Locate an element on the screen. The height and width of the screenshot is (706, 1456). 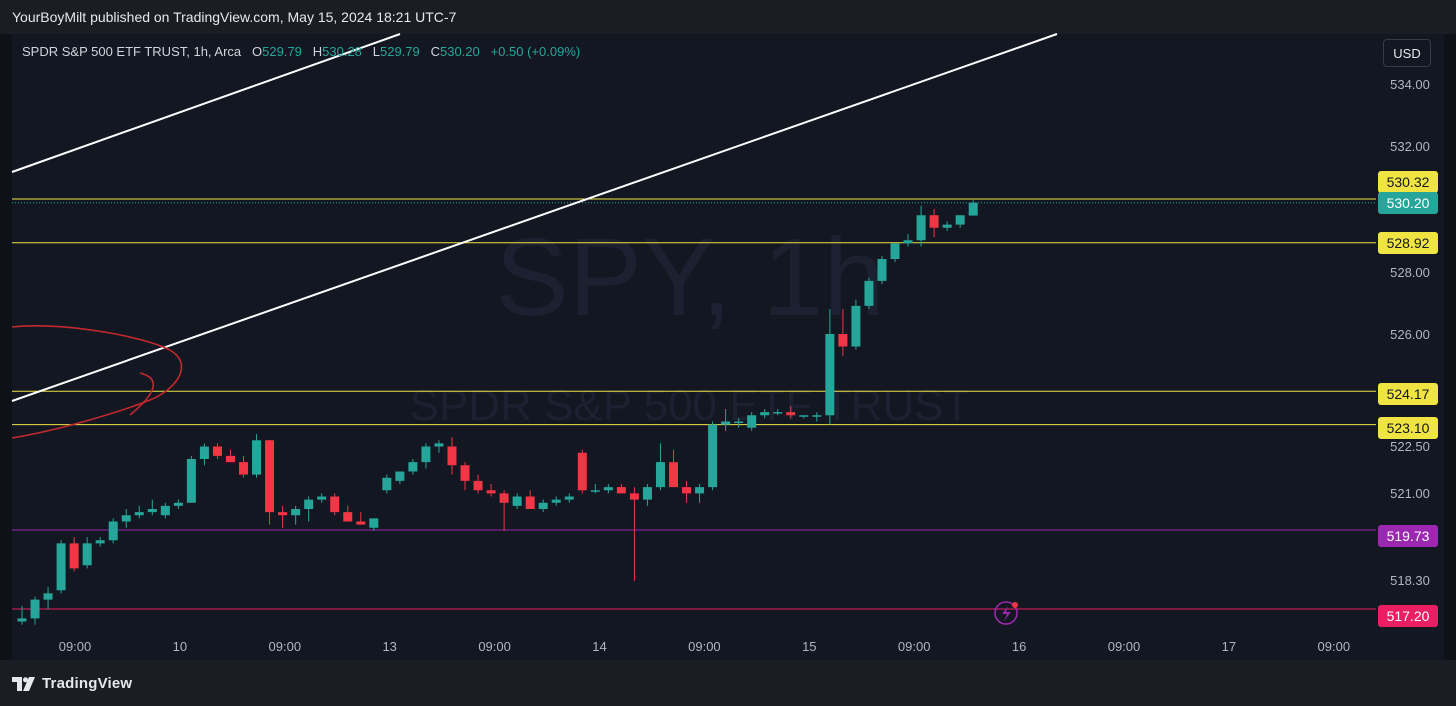
y-tick-label: 521.00 is located at coordinates (1410, 493).